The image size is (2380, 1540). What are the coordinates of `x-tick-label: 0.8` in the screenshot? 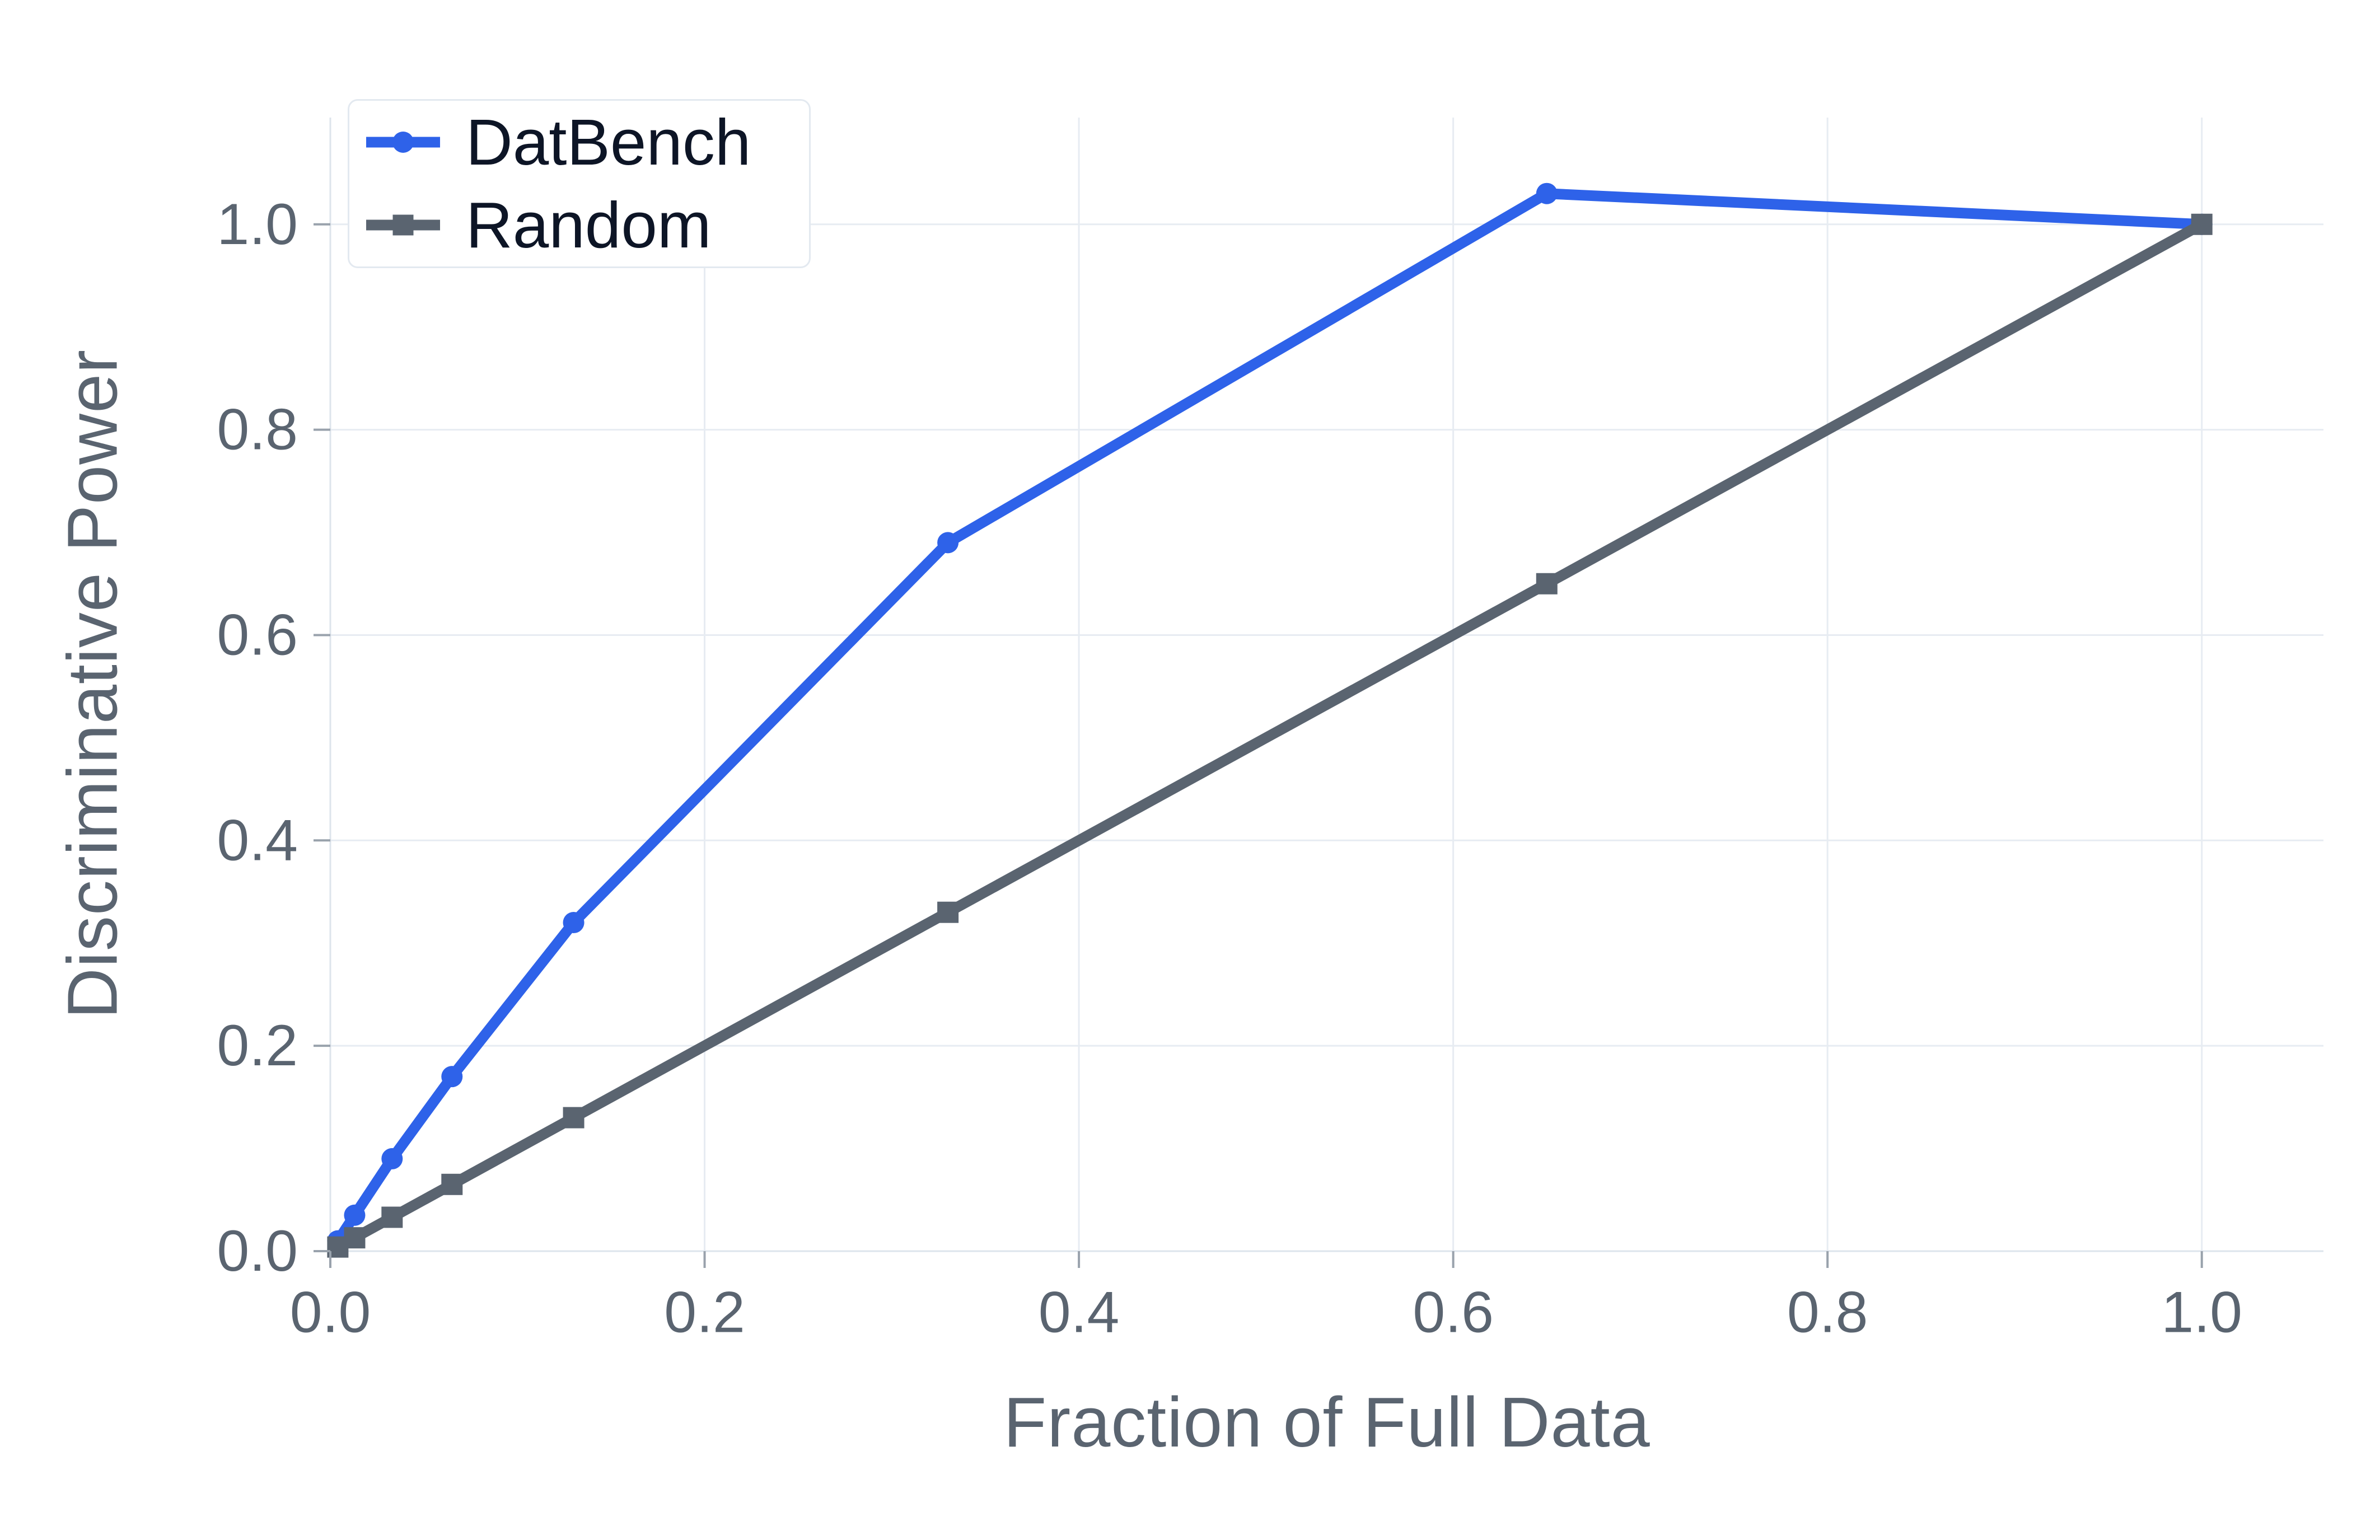 It's located at (1828, 1312).